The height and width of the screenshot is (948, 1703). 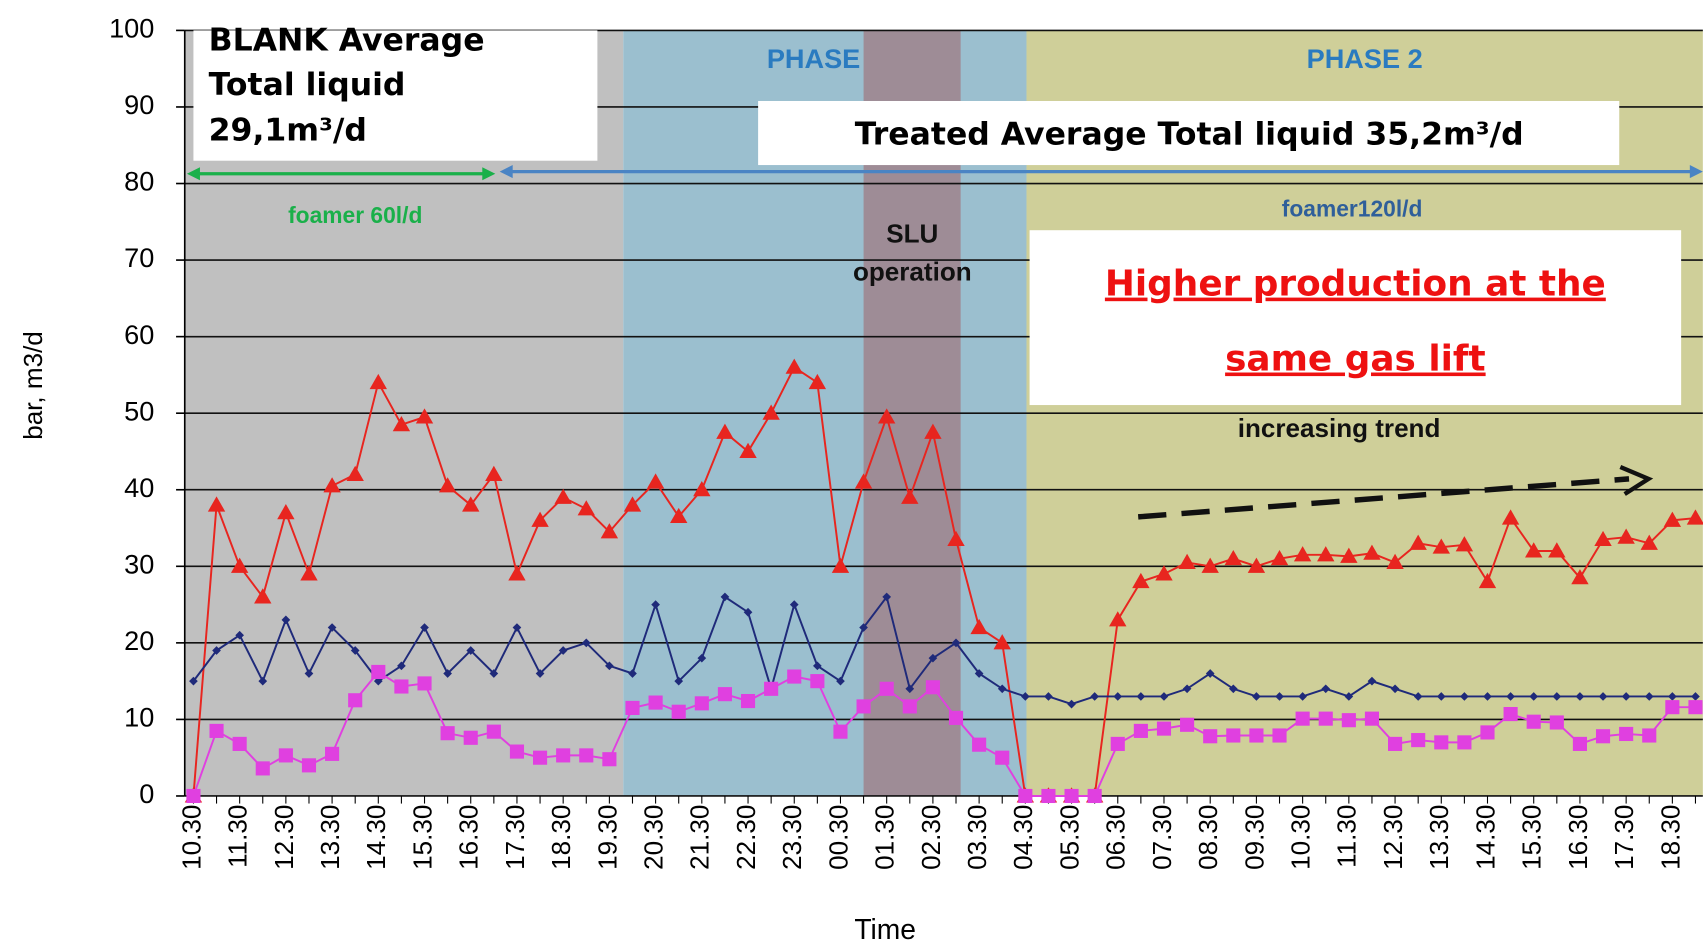 I want to click on y-tick-label: 100, so click(x=131, y=28).